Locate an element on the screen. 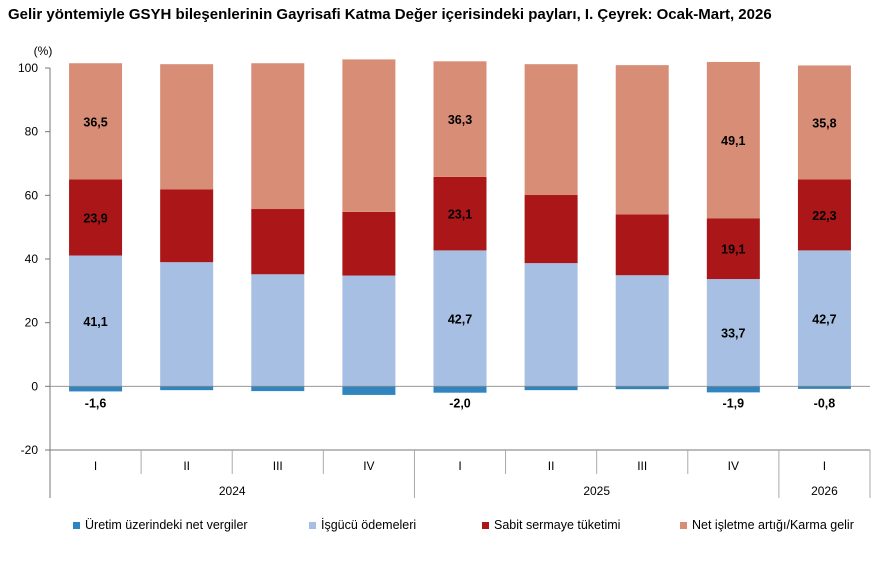 The width and height of the screenshot is (887, 573). bar-data-label: 36,5 is located at coordinates (95, 122).